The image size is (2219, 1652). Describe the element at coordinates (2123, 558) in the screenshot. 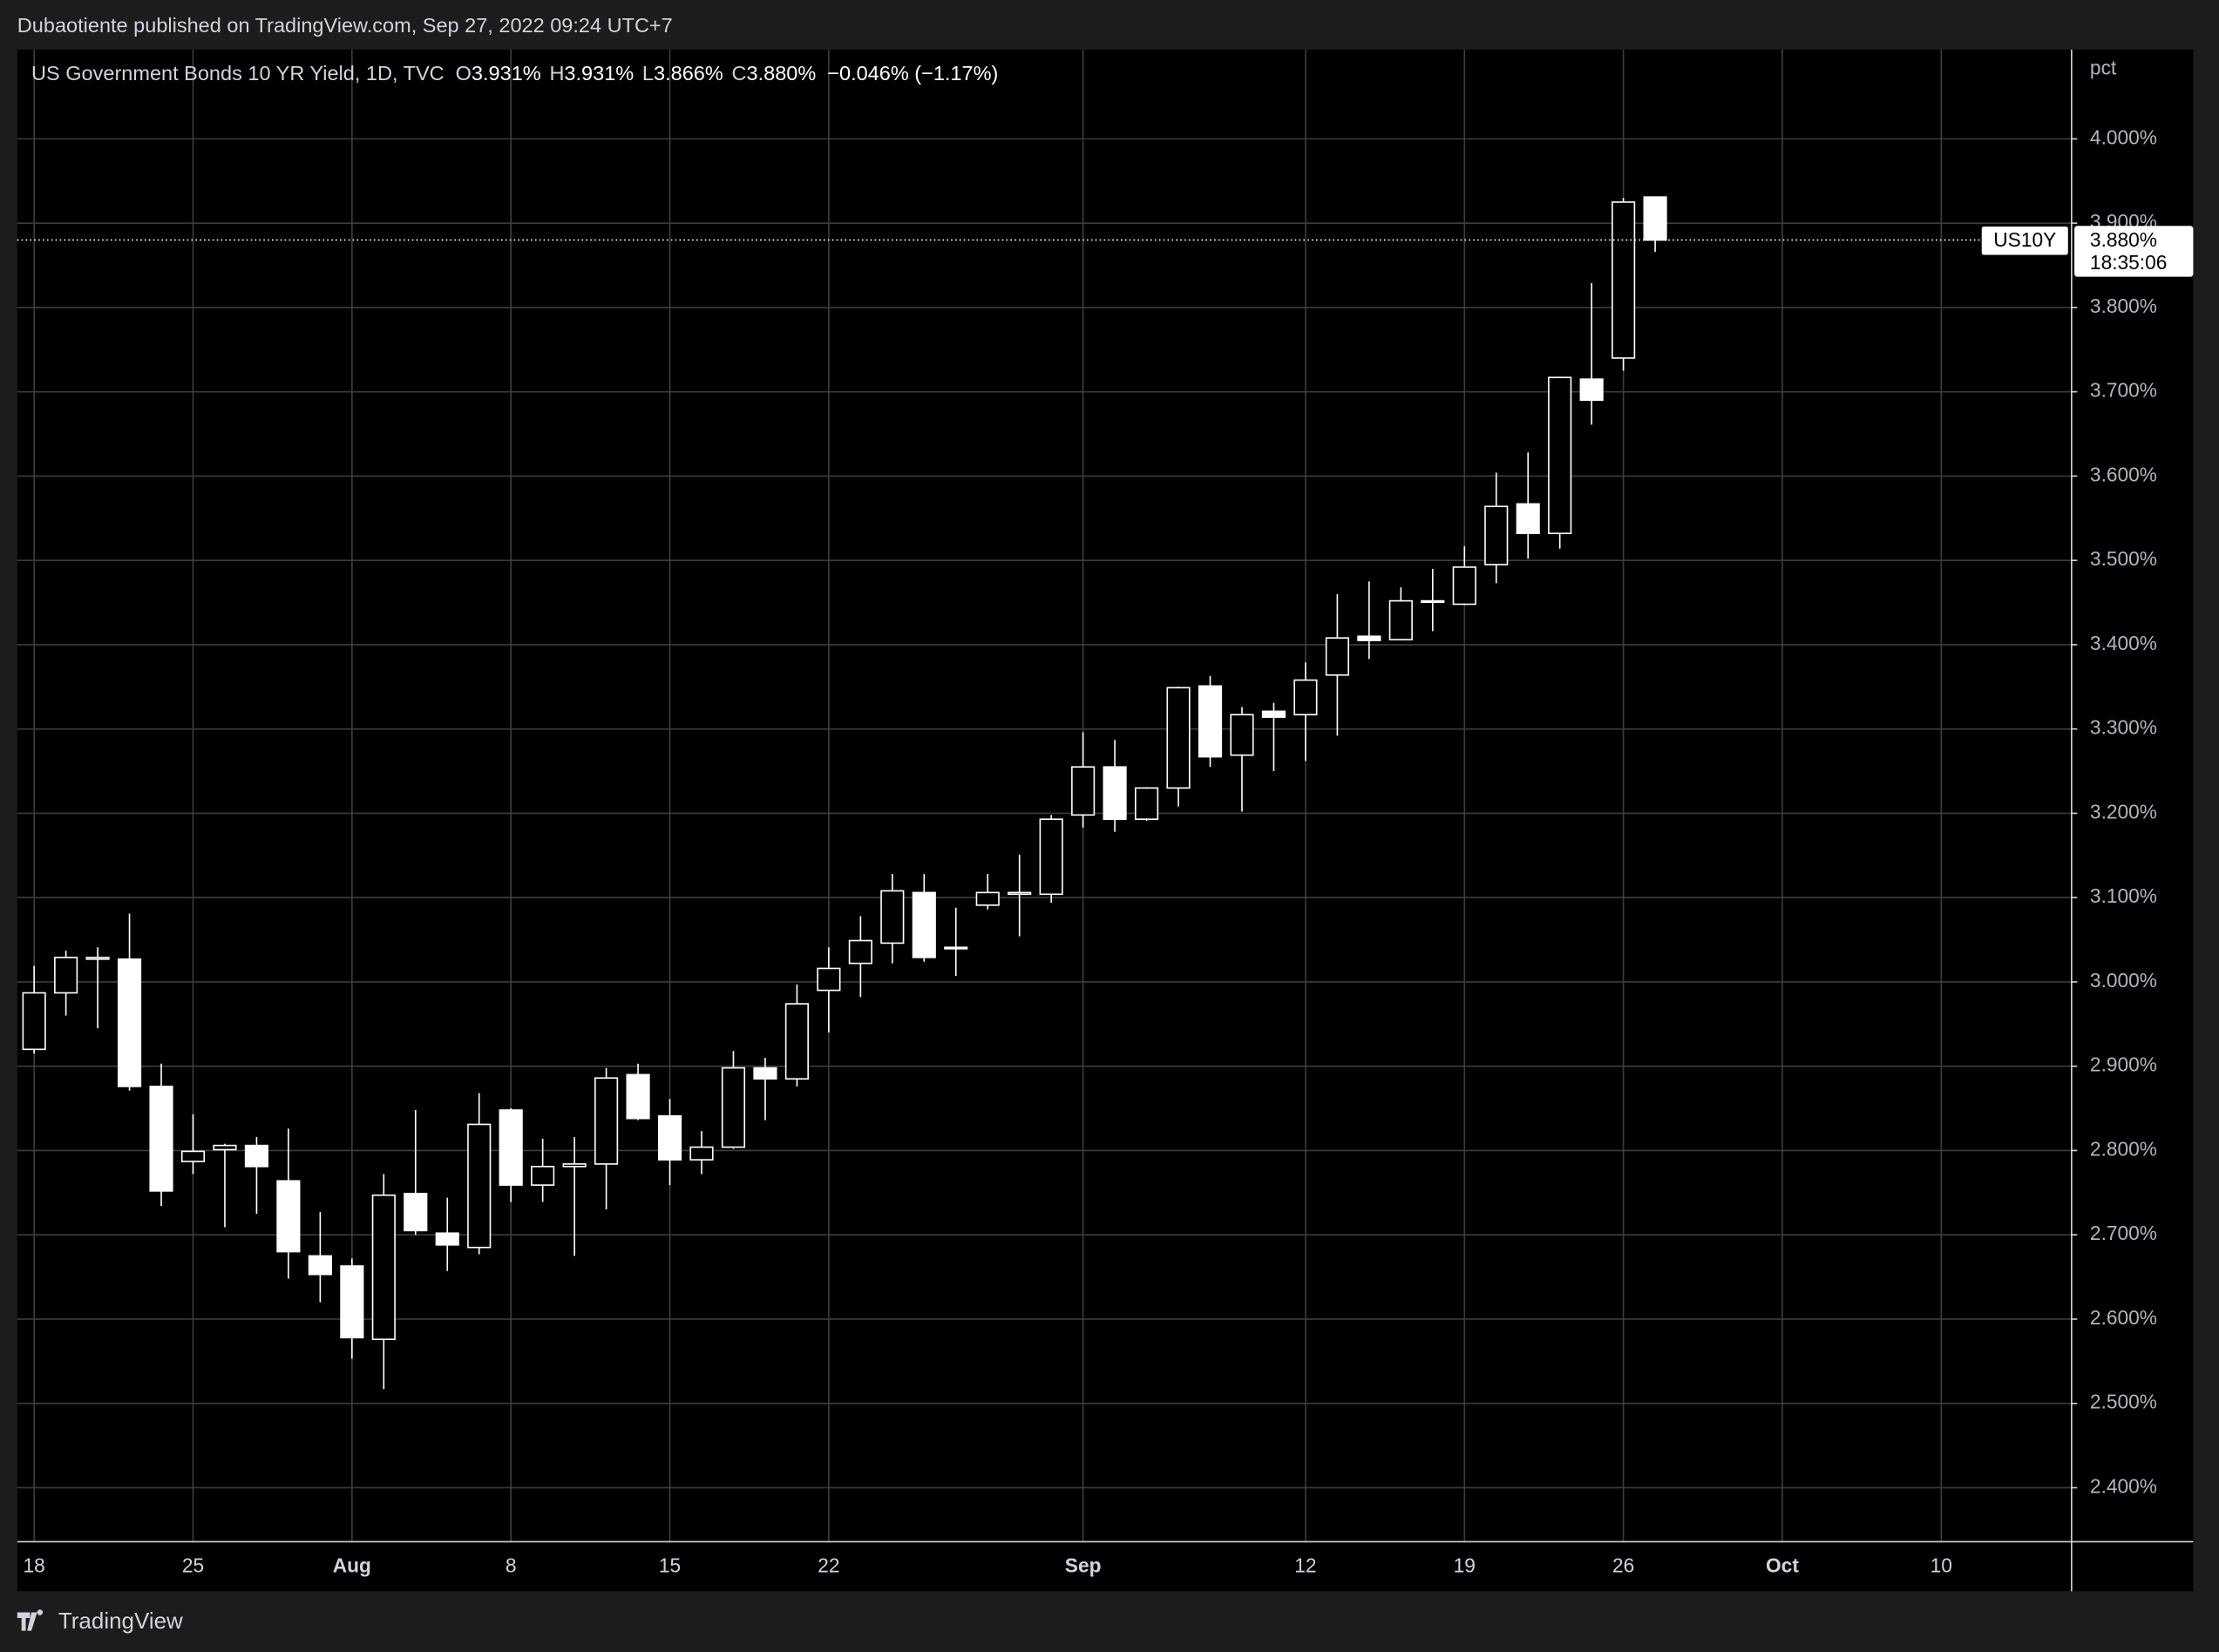

I see `y-tick-label: 3.500%` at that location.